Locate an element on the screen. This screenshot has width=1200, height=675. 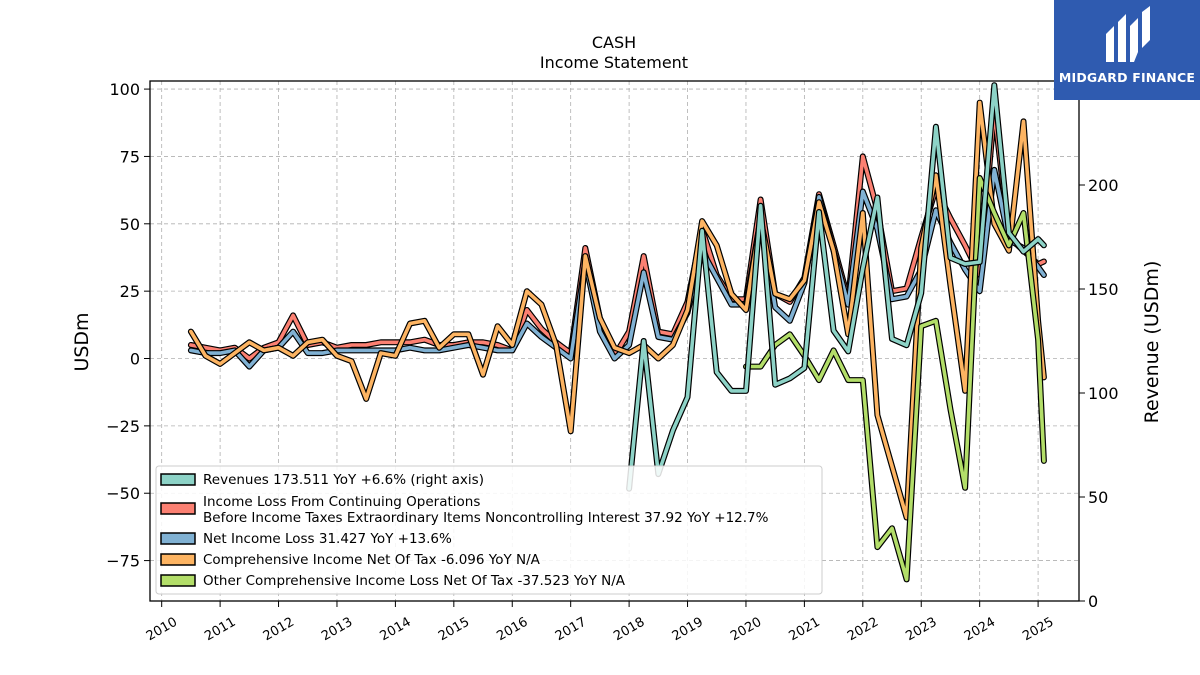
x-tick-label: 2010 is located at coordinates (162, 630).